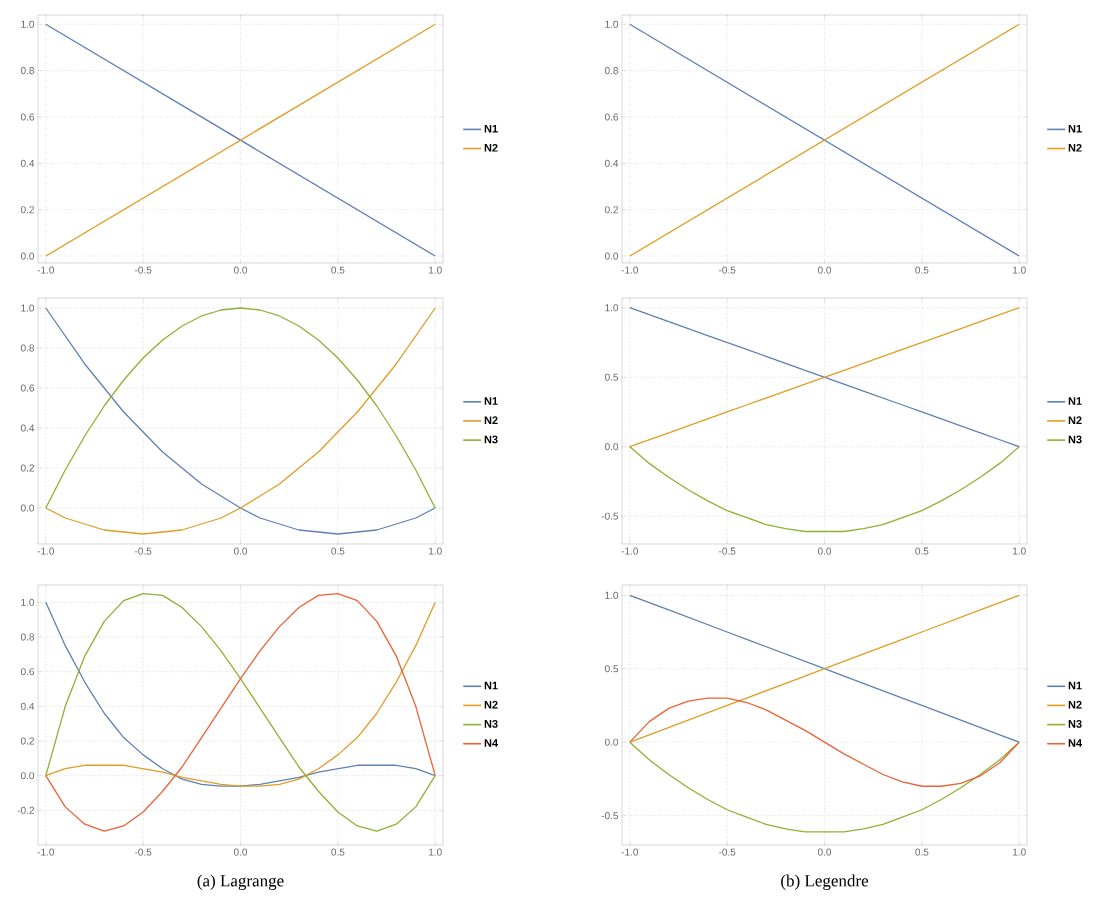 The image size is (1107, 914). Describe the element at coordinates (25, 810) in the screenshot. I see `y-tick-label: -0.2` at that location.